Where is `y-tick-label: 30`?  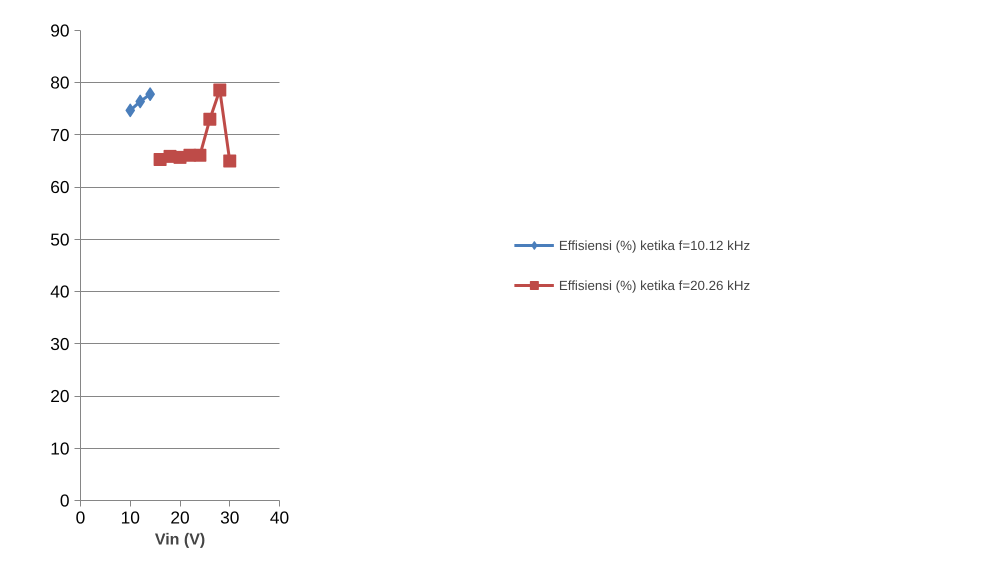 y-tick-label: 30 is located at coordinates (60, 344).